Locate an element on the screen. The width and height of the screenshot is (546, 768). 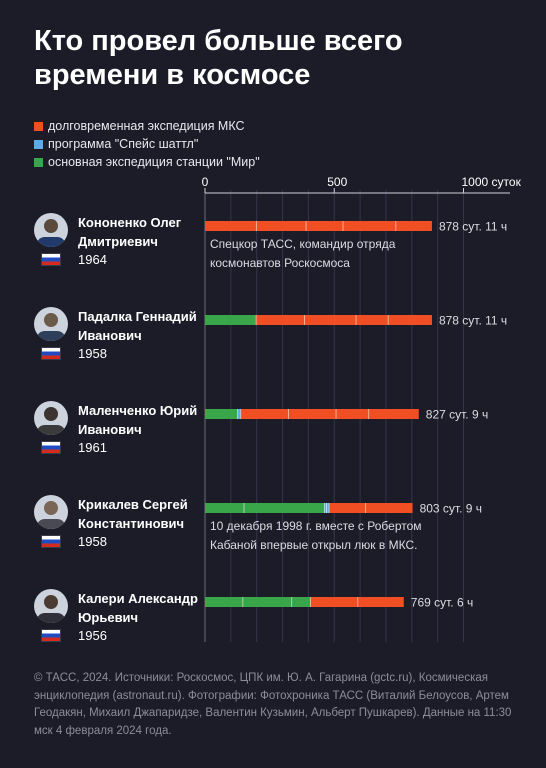
legend-swatch-mir is located at coordinates (38, 162).